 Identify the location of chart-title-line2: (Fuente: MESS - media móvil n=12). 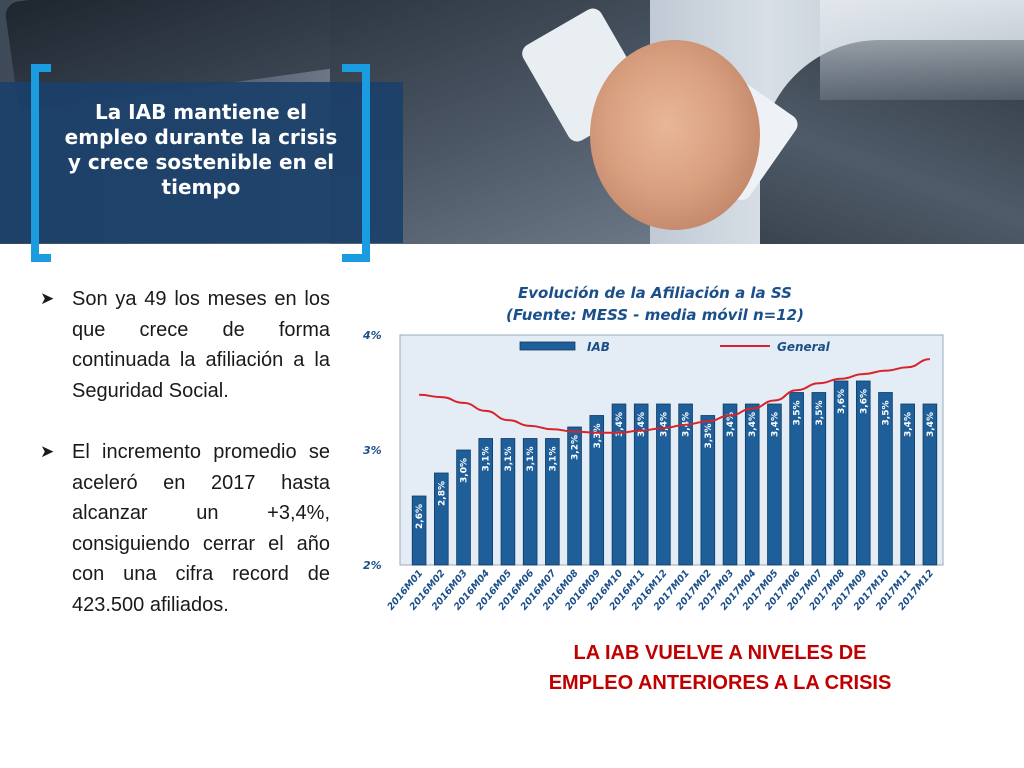
(655, 315).